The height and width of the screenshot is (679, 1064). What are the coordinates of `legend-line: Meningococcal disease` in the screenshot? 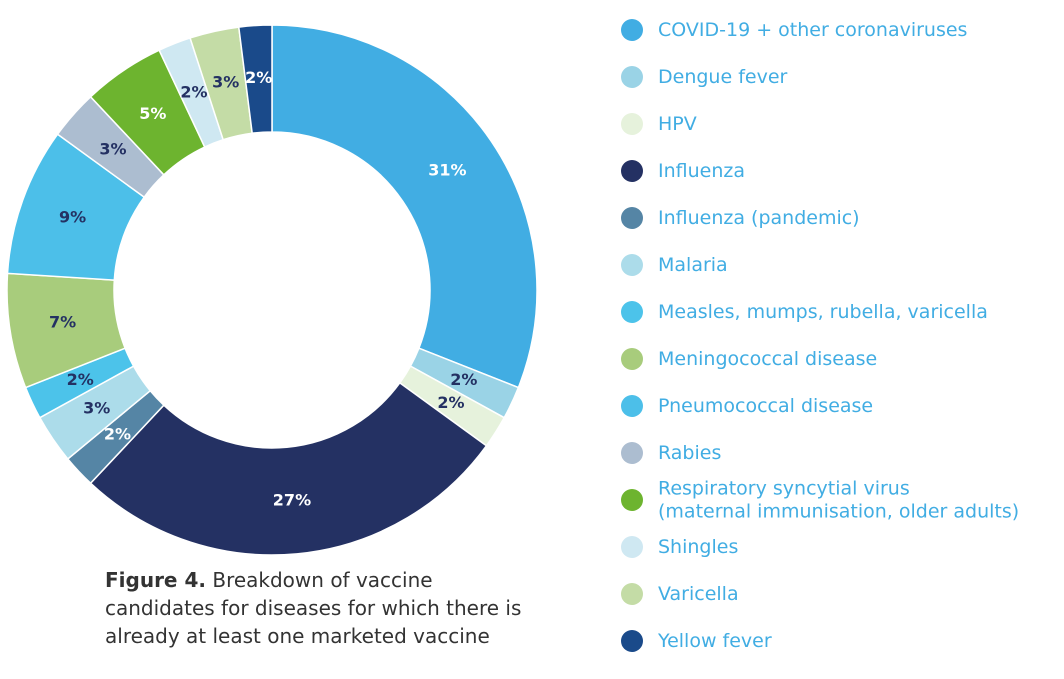 It's located at (767, 359).